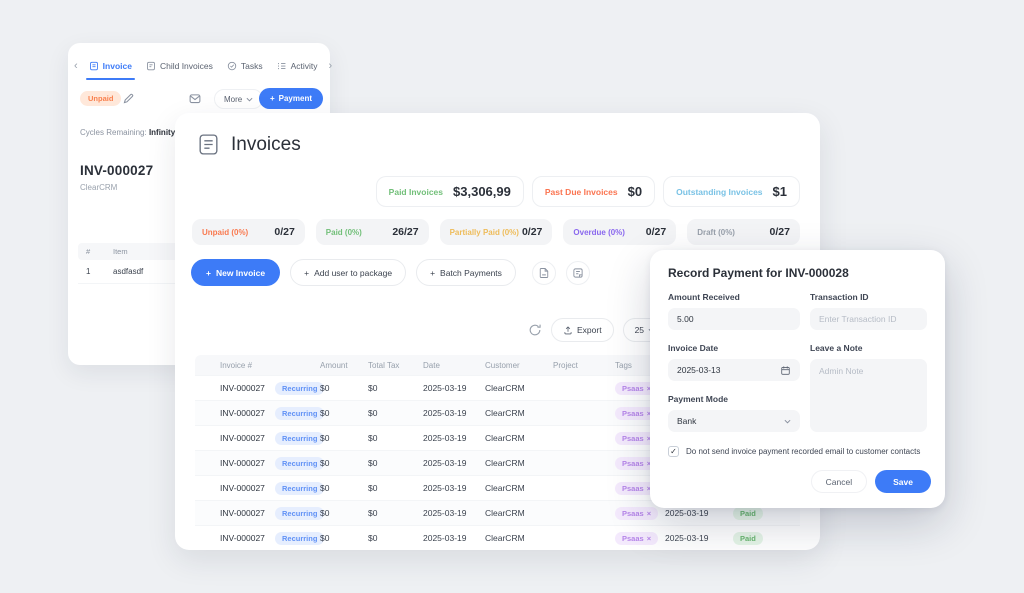  What do you see at coordinates (266, 144) in the screenshot?
I see `page-title: Invoices` at bounding box center [266, 144].